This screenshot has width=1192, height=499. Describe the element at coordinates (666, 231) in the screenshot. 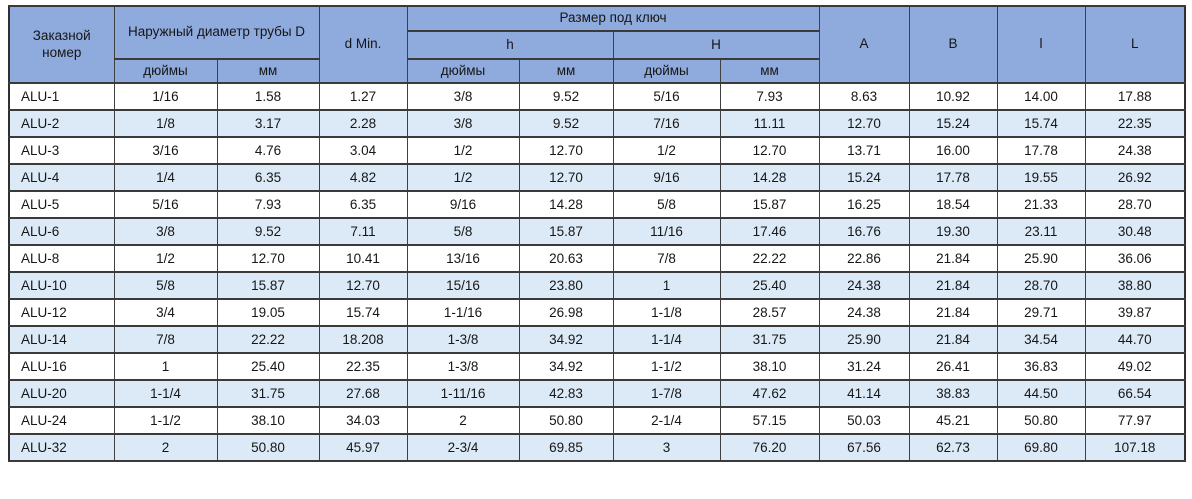

I see `cell-value: 11/16` at that location.